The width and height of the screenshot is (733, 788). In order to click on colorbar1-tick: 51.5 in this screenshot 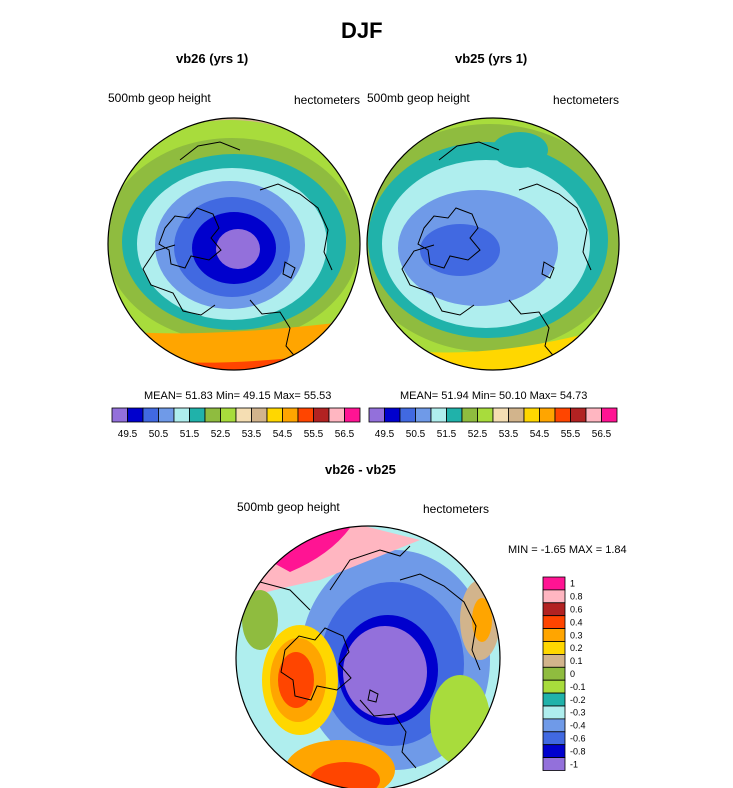, I will do `click(190, 434)`.